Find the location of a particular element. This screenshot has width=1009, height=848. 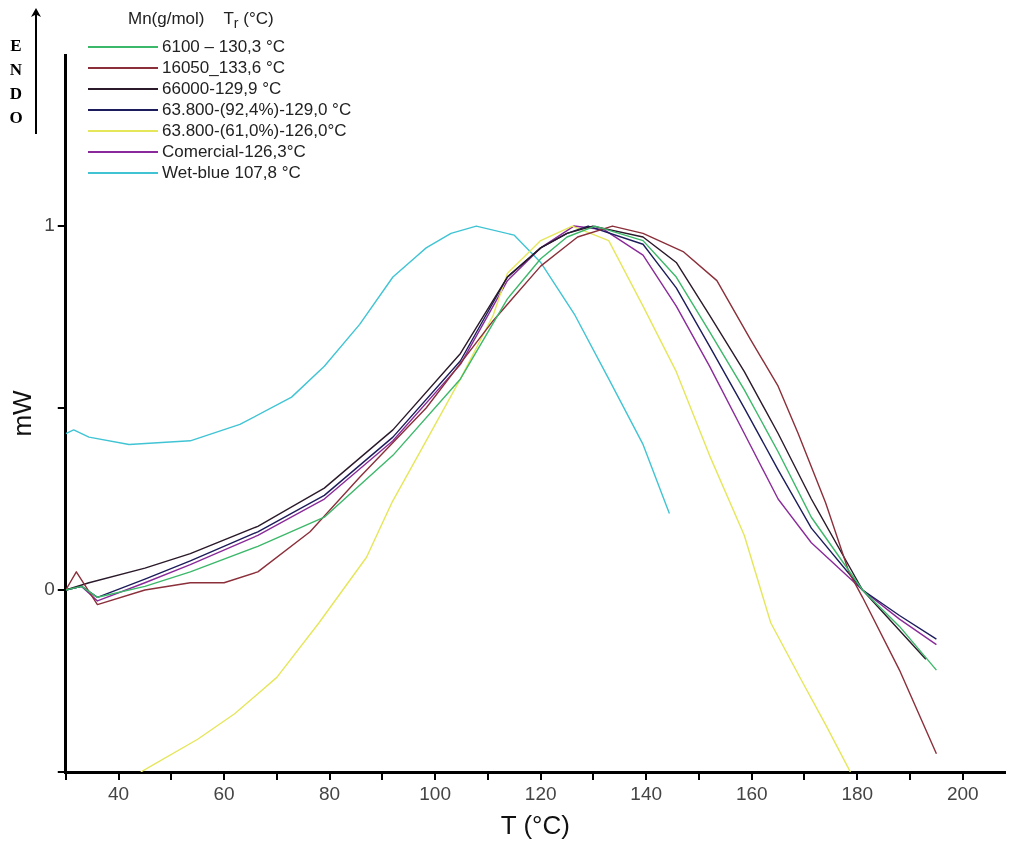

legend-label: 66000-129,9 °C is located at coordinates (222, 89).